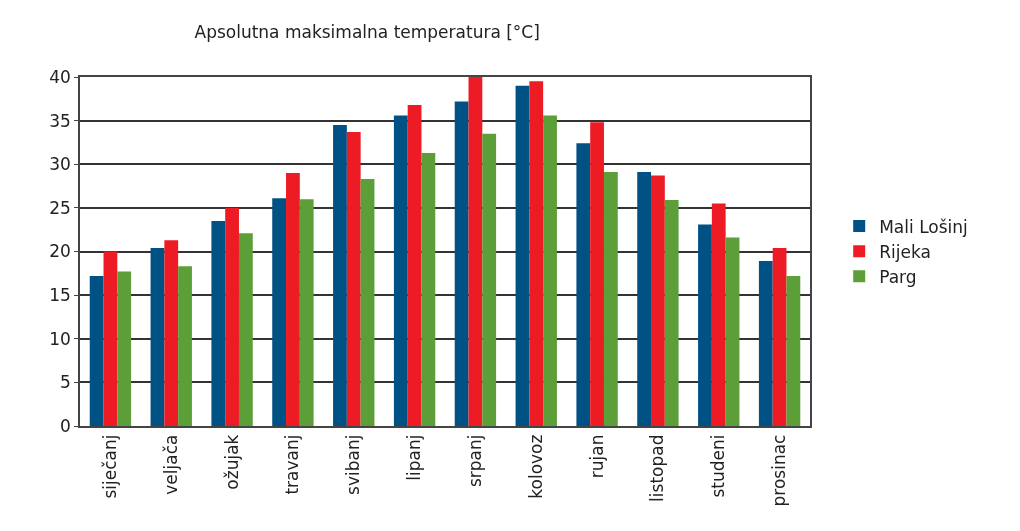  Describe the element at coordinates (292, 464) in the screenshot. I see `x-tick-label: travanj` at that location.